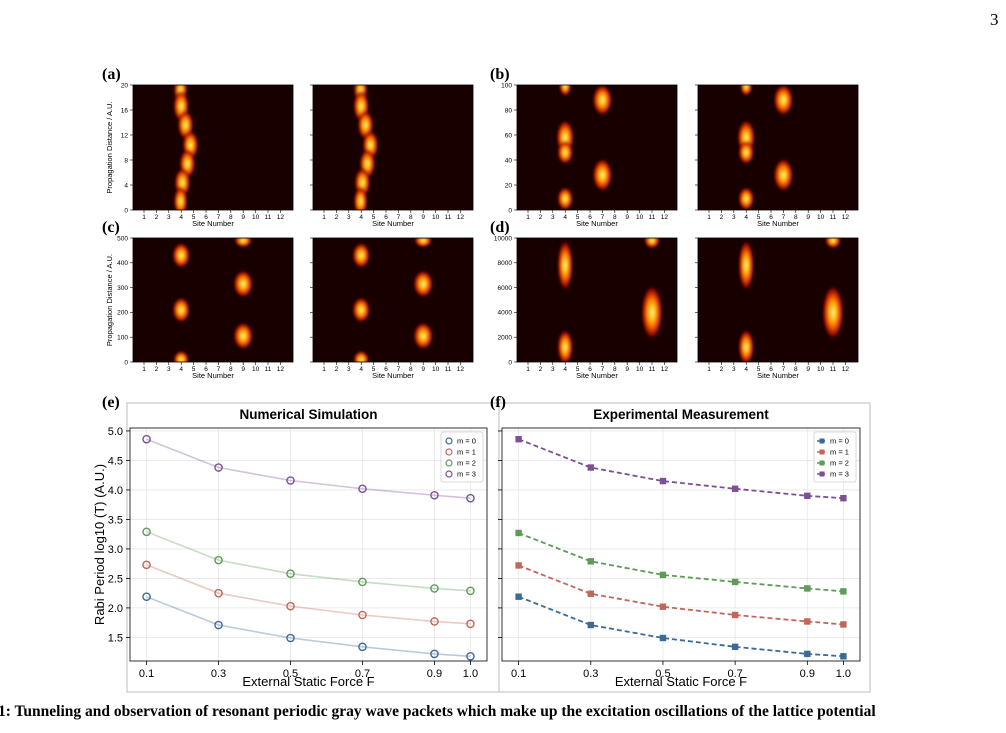 This screenshot has height=733, width=1006. I want to click on y-tick-label: 4, so click(126, 185).